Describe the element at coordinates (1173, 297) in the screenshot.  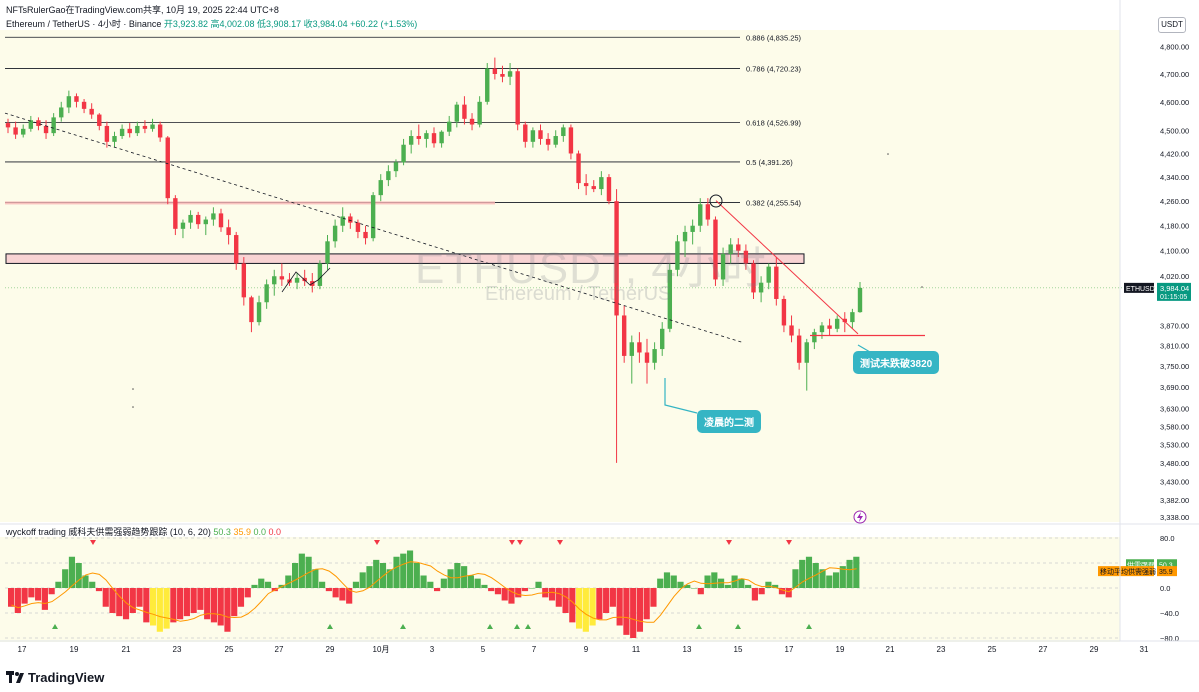
I see `price-tag-countdown: 01:15:05` at that location.